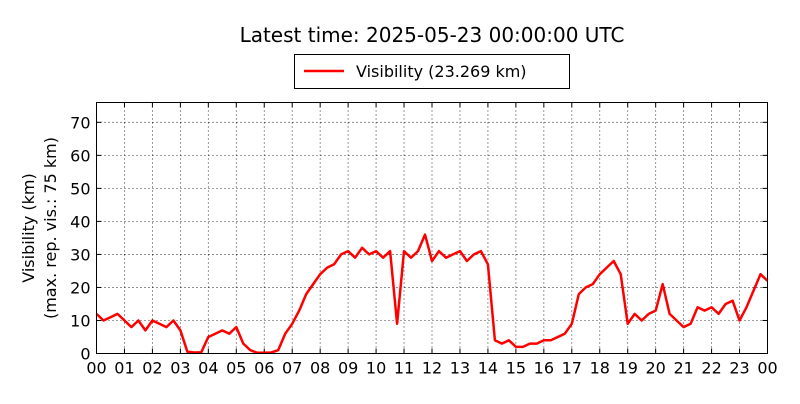 This screenshot has width=800, height=404. I want to click on x-tick-label: 07, so click(292, 368).